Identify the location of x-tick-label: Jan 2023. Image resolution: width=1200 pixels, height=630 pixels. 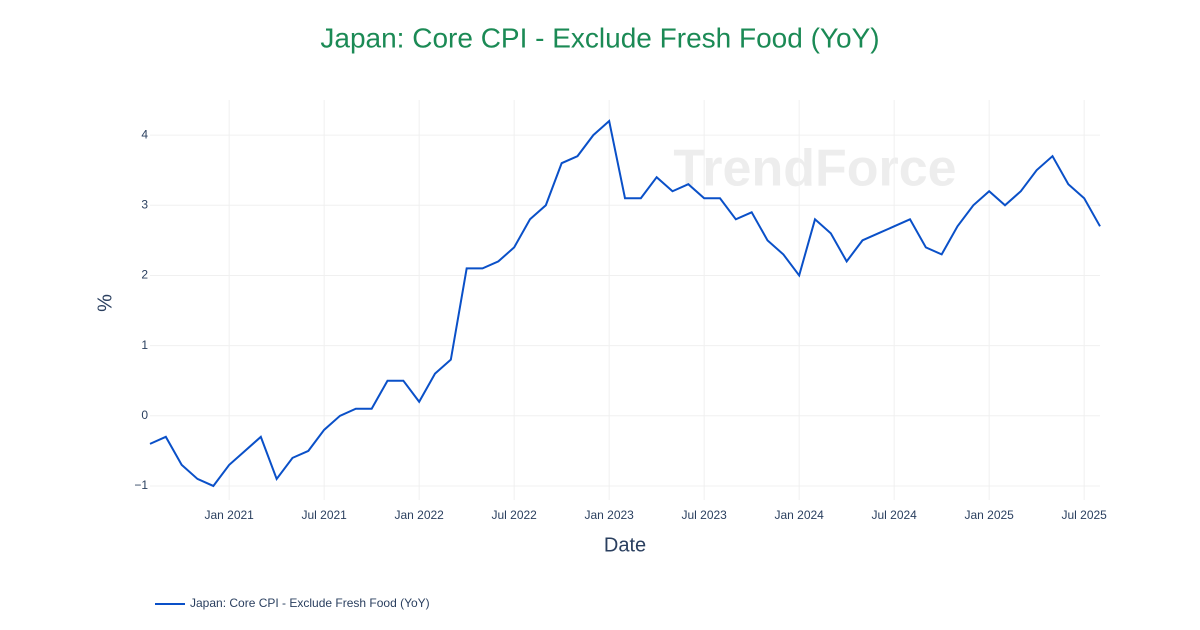
(609, 515).